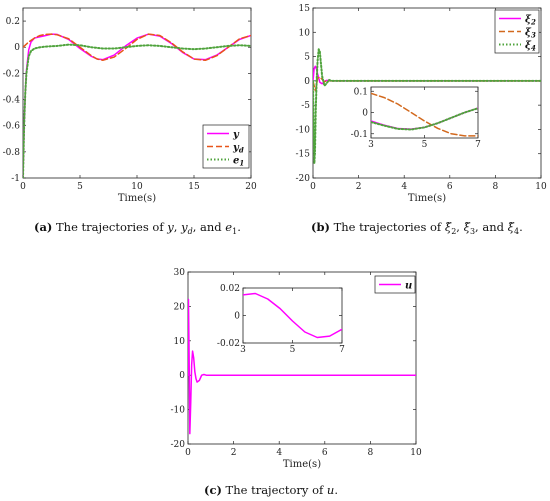 The height and width of the screenshot is (501, 550). Describe the element at coordinates (305, 106) in the screenshot. I see `y-tick-label: -5` at that location.